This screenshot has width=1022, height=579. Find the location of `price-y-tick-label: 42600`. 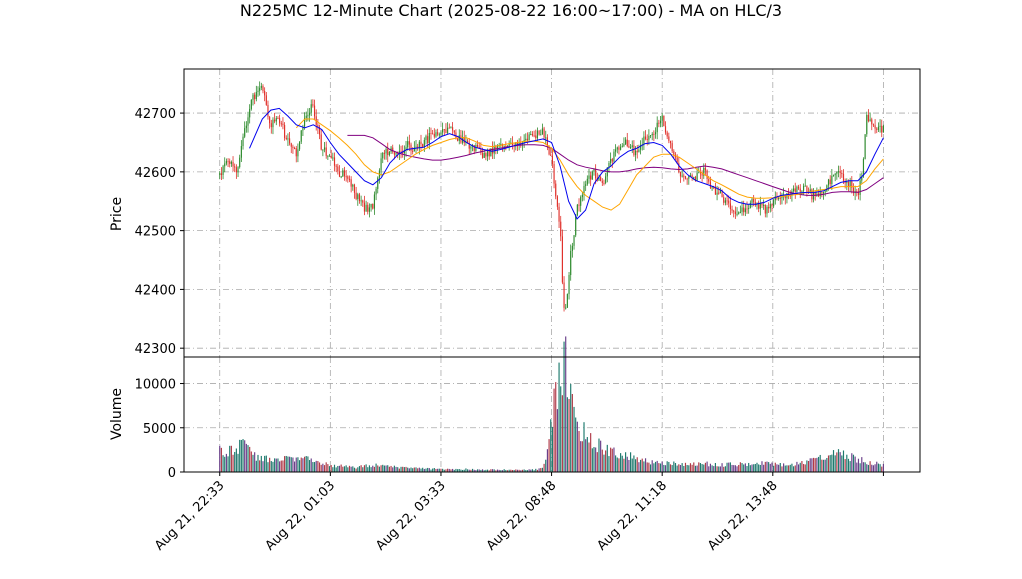

price-y-tick-label: 42600 is located at coordinates (155, 173).